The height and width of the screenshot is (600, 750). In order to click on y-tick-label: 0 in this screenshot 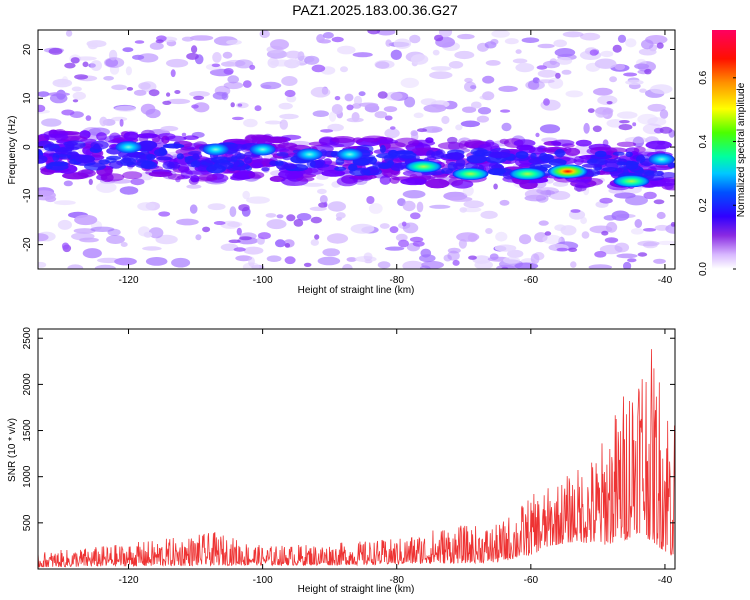, I will do `click(27, 147)`.